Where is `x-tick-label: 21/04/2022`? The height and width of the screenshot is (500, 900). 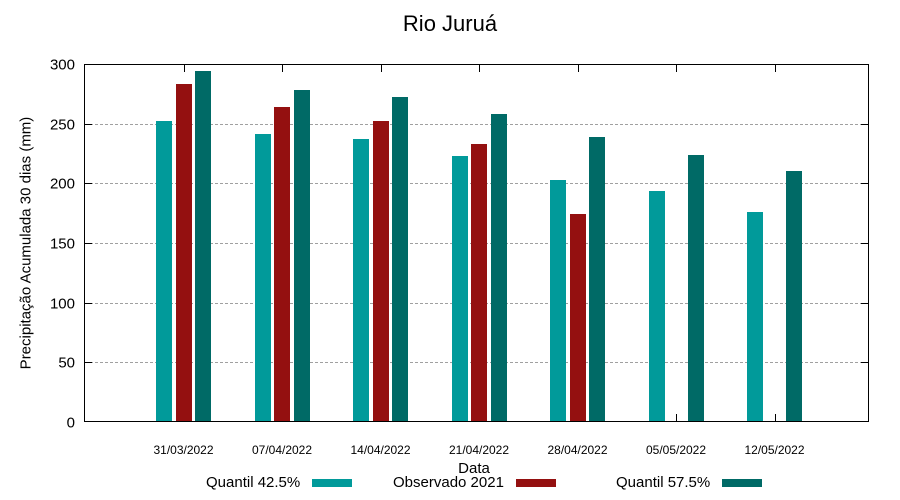
x-tick-label: 21/04/2022 is located at coordinates (479, 450).